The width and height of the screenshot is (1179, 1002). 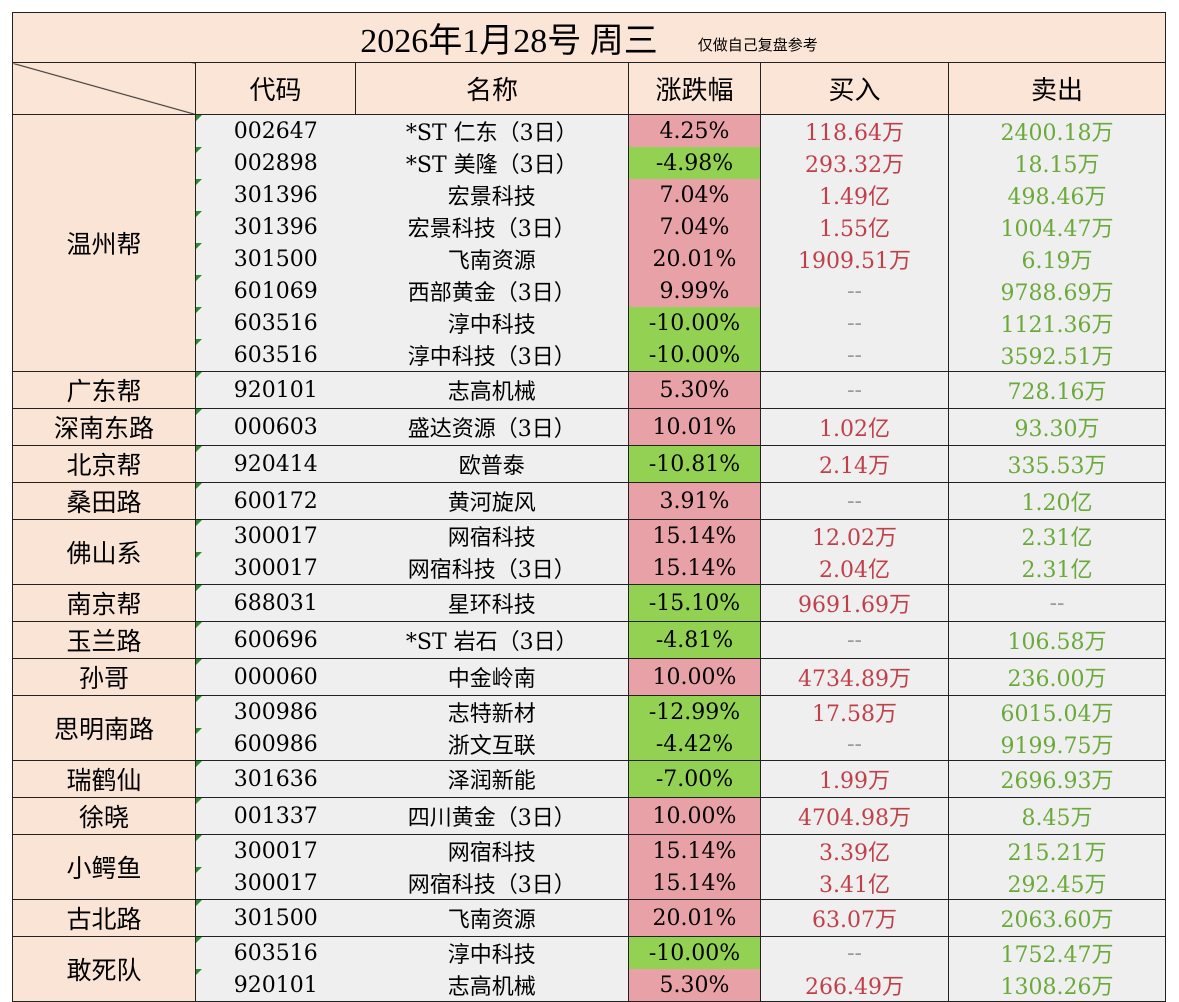 What do you see at coordinates (1057, 816) in the screenshot?
I see `sell-cell: 8.45万` at bounding box center [1057, 816].